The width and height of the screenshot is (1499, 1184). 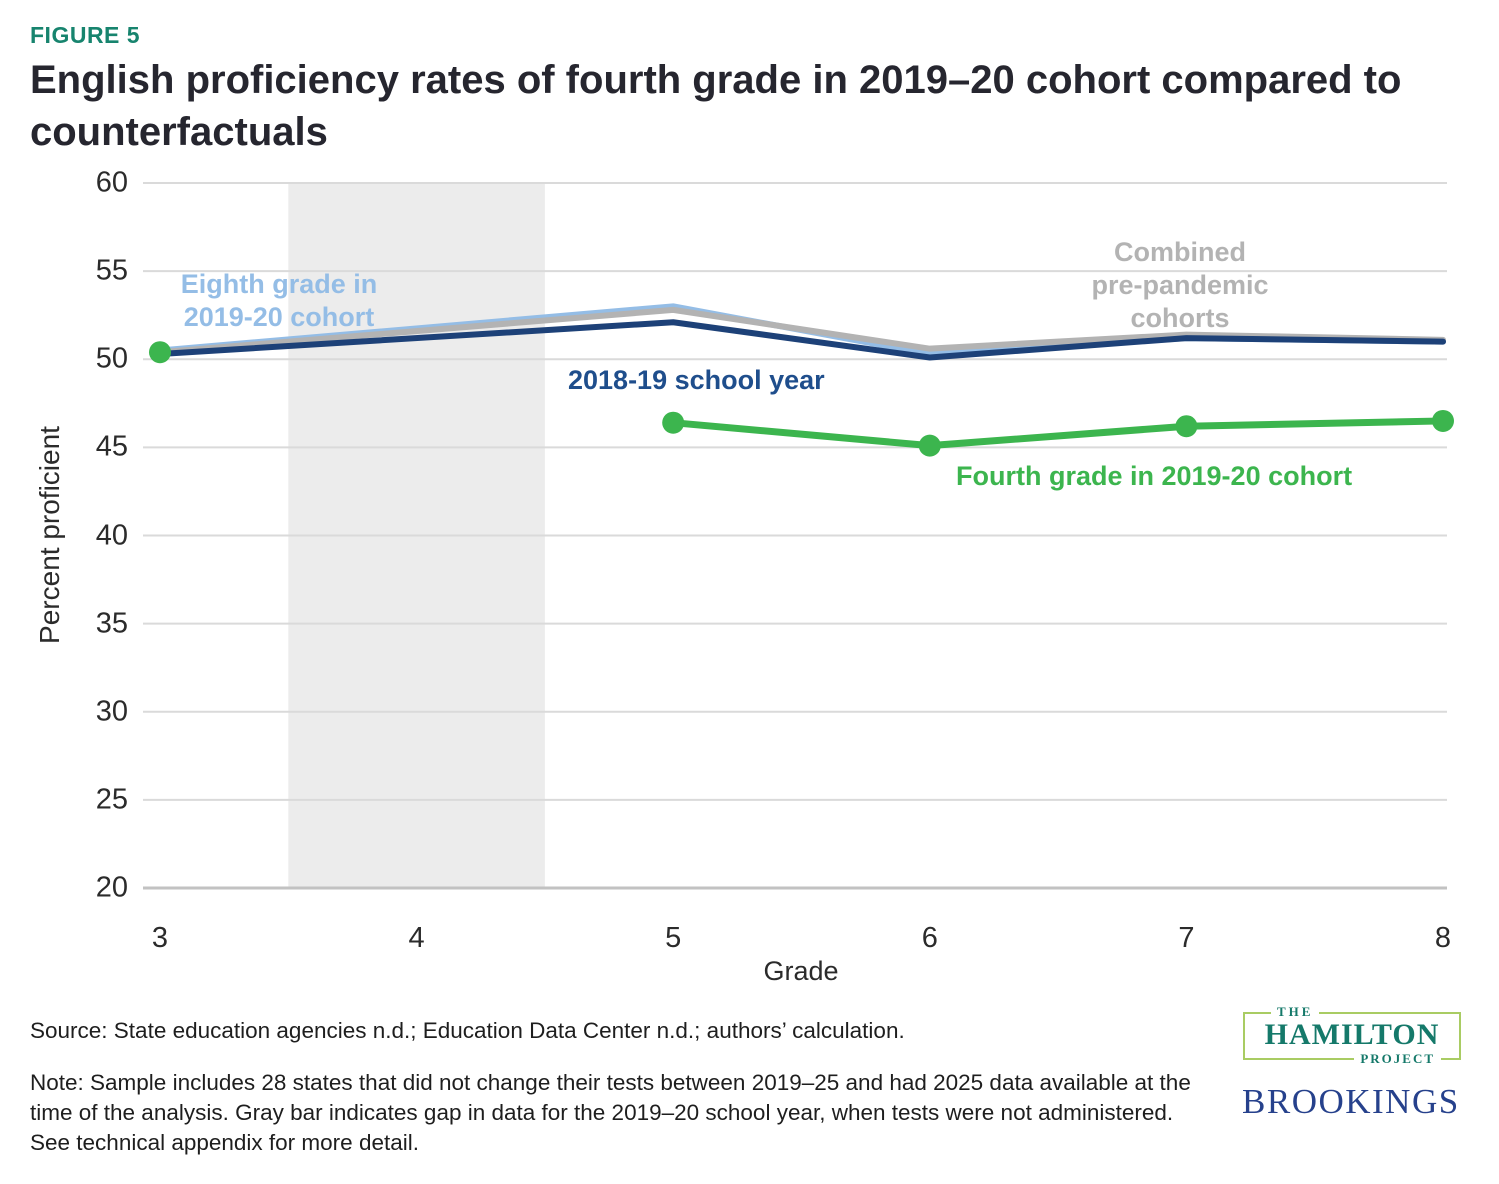 What do you see at coordinates (111, 887) in the screenshot?
I see `y-tick-label: 20` at bounding box center [111, 887].